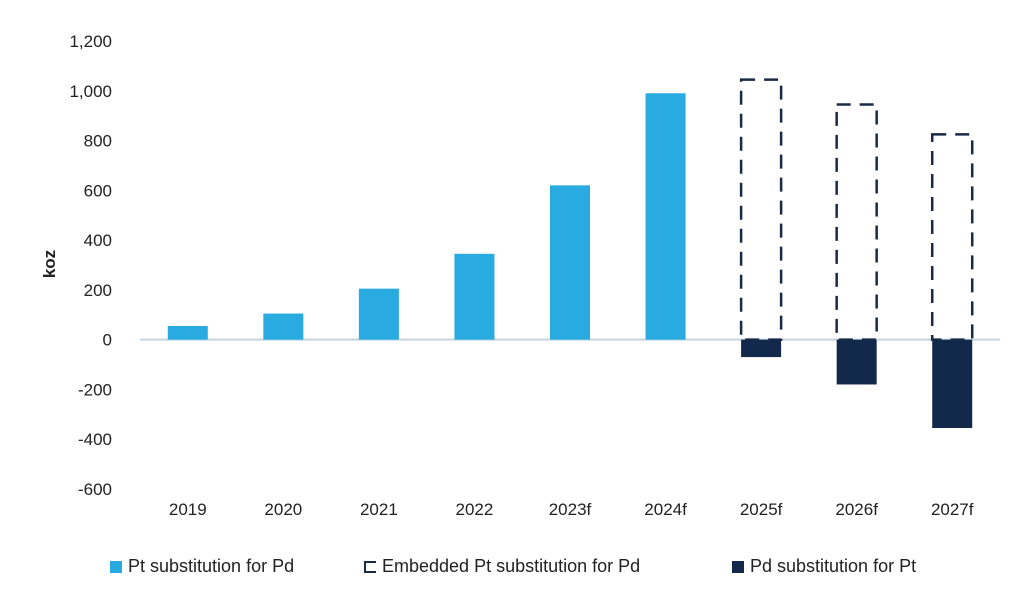  Describe the element at coordinates (90, 91) in the screenshot. I see `y-tick-label: 1,000` at that location.